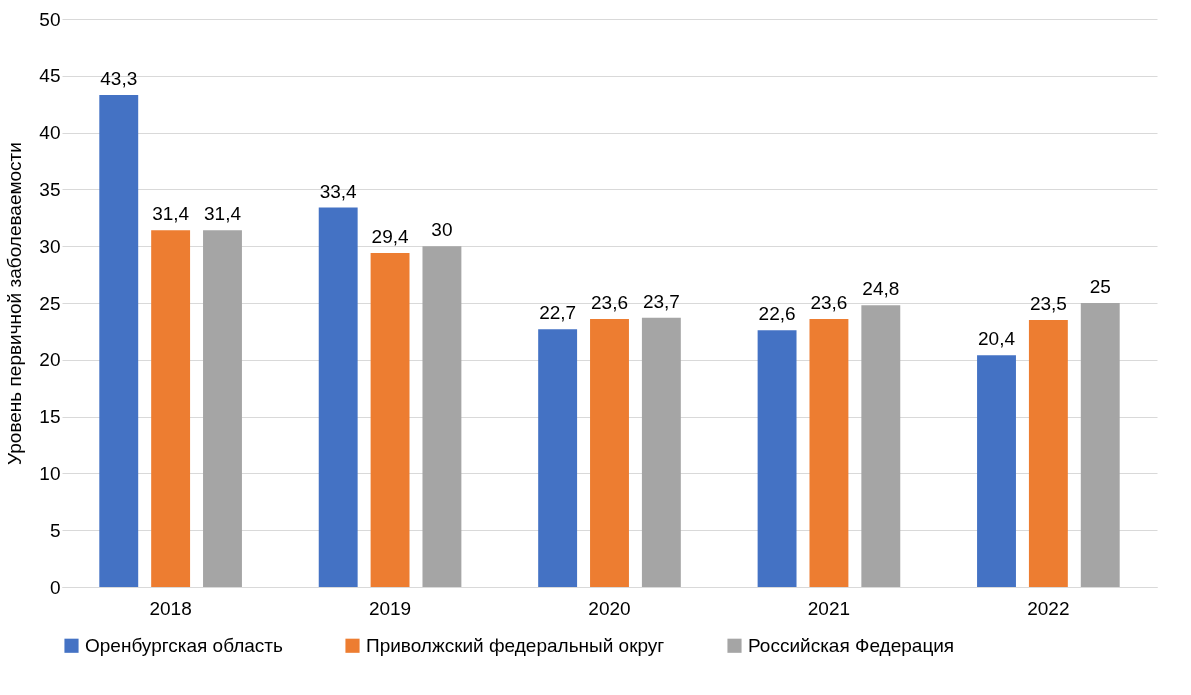  Describe the element at coordinates (851, 645) in the screenshot. I see `legend-label: Российская Федерация` at that location.